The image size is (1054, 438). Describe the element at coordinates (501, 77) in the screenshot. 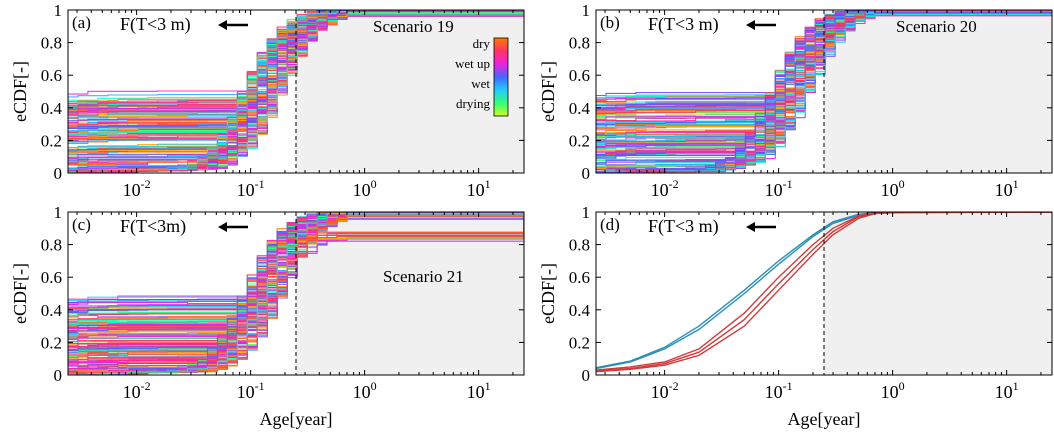

I see `colorbar` at that location.